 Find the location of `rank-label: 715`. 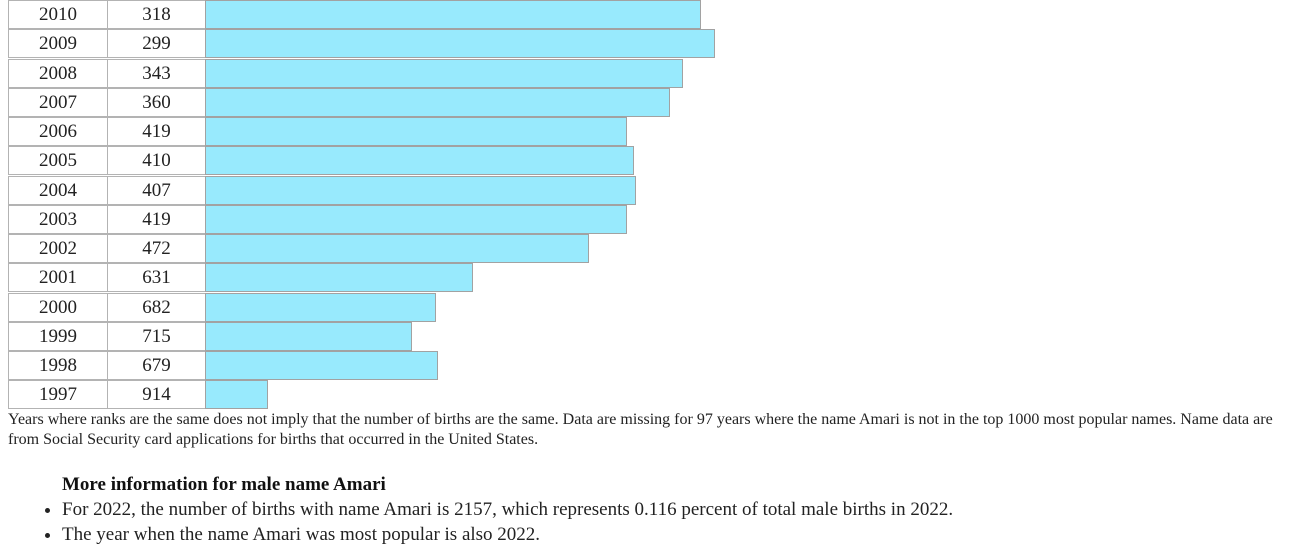

rank-label: 715 is located at coordinates (156, 336).